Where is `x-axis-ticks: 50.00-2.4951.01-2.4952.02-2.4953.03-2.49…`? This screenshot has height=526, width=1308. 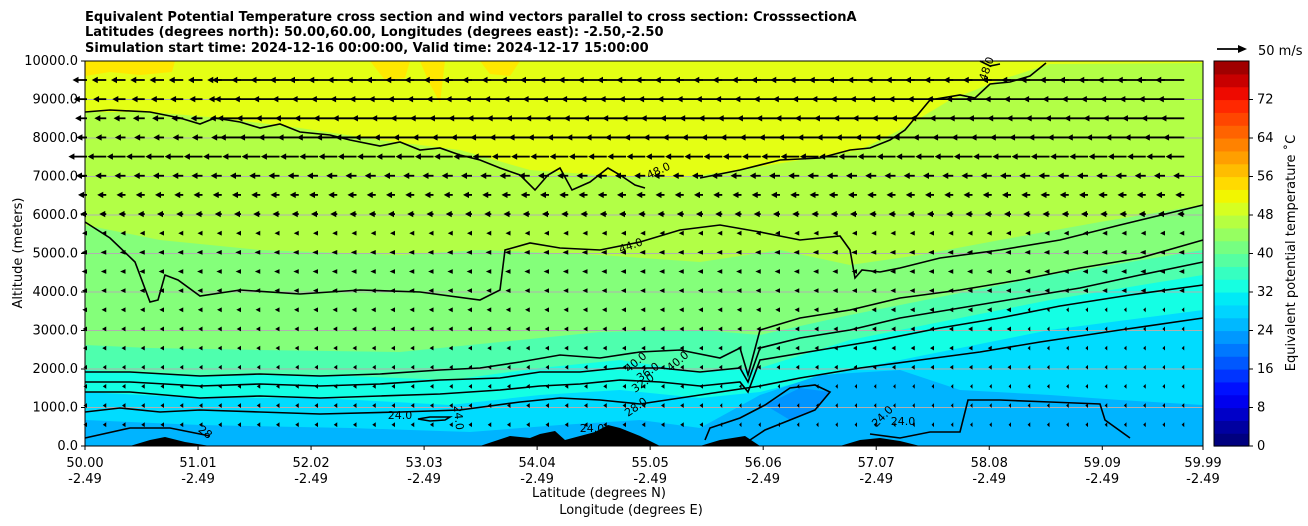 x-axis-ticks: 50.00-2.4951.01-2.4952.02-2.4953.03-2.49… is located at coordinates (644, 466).